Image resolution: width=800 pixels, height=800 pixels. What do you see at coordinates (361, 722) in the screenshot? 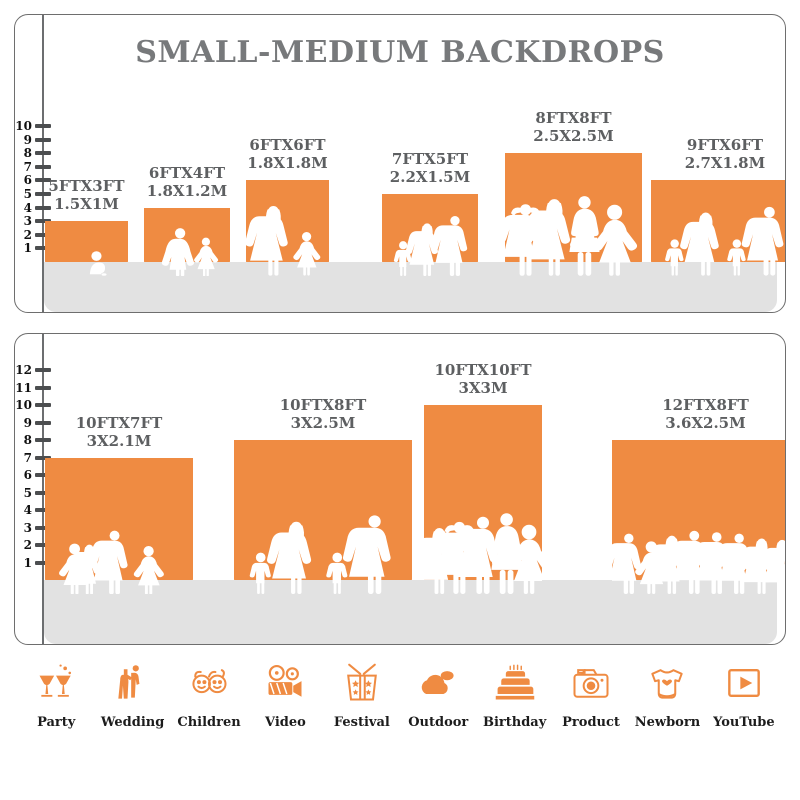
I see `use-case-label: Festival` at bounding box center [361, 722].